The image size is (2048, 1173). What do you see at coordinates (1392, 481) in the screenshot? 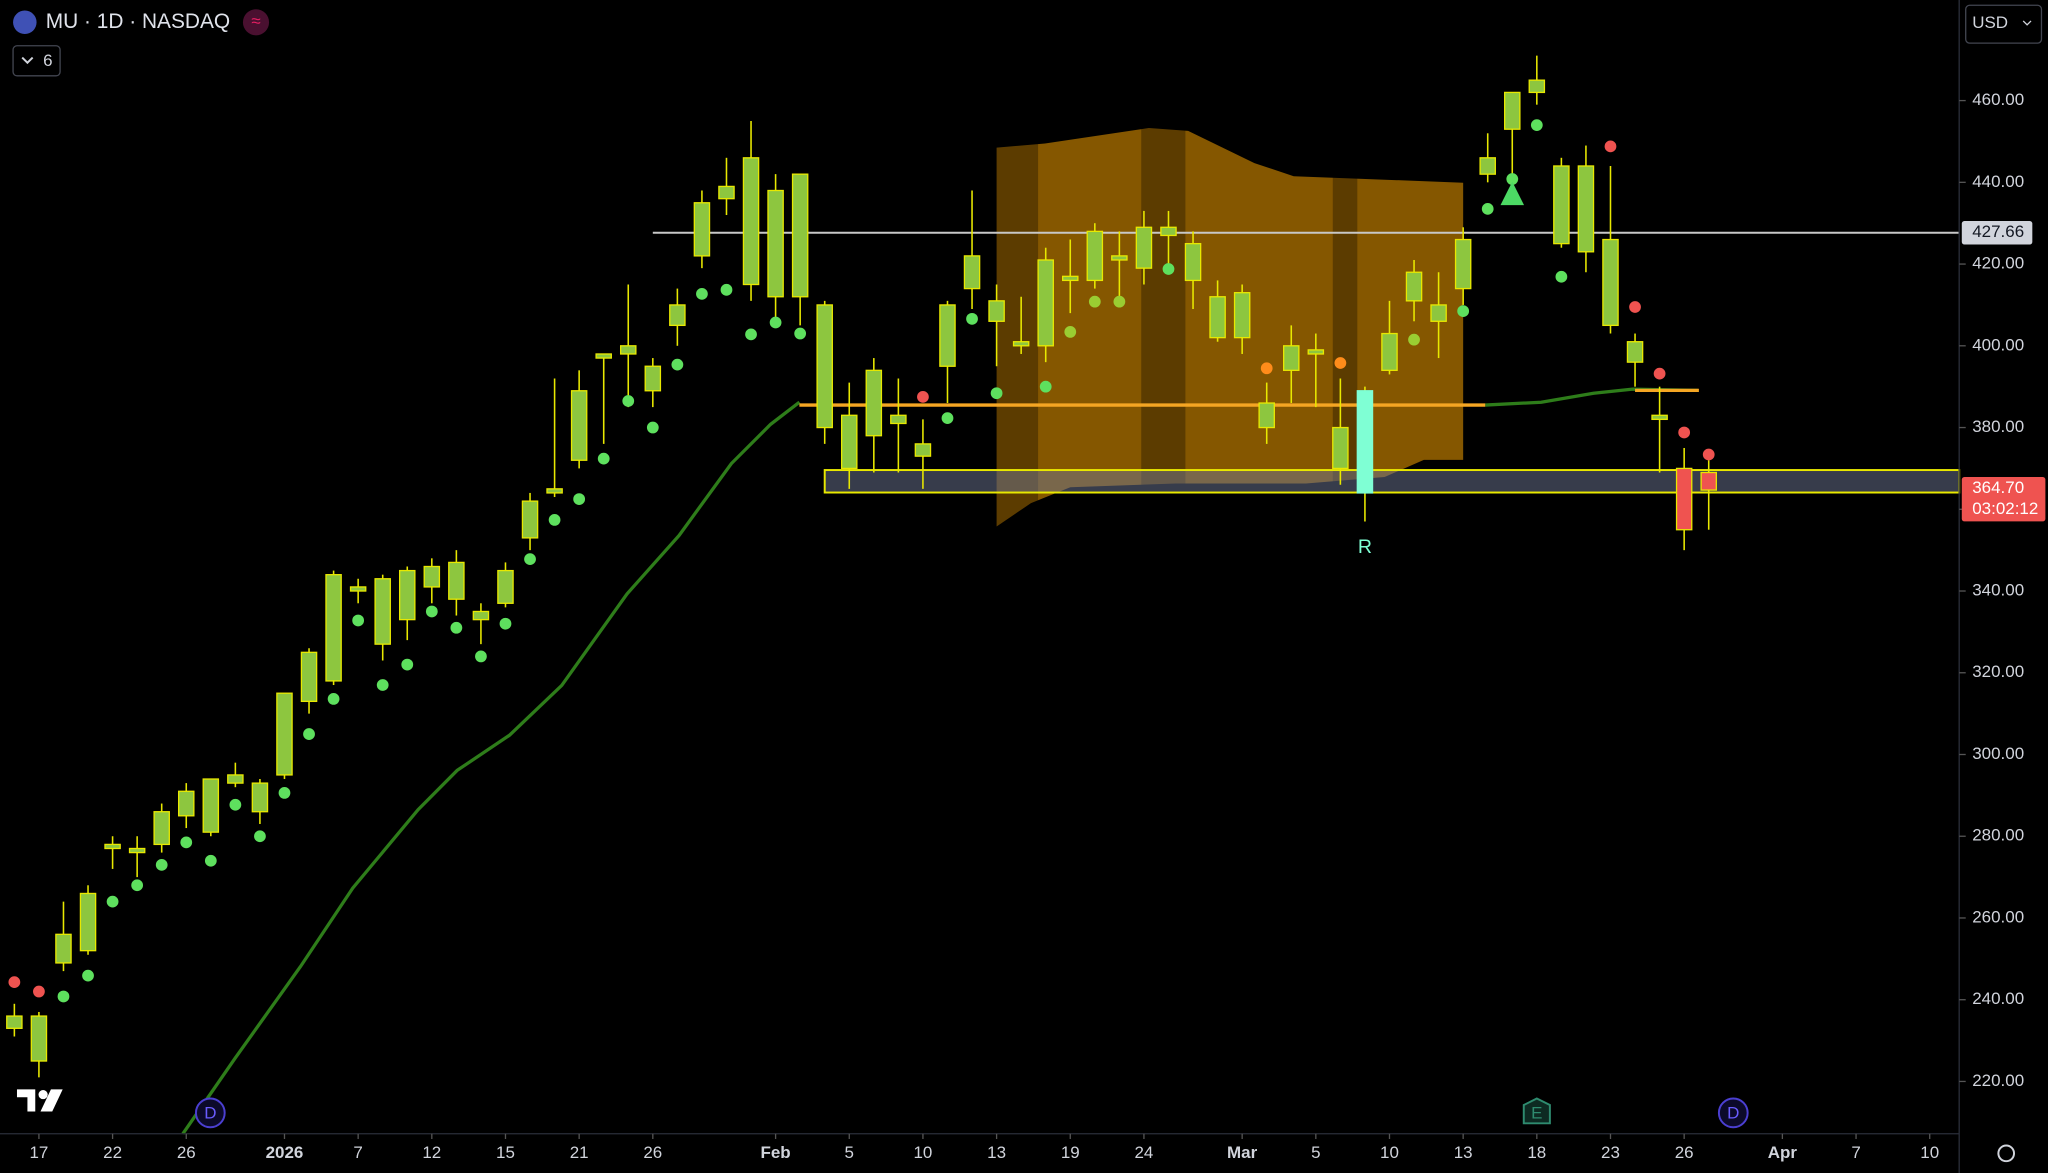
I see `support-zone` at bounding box center [1392, 481].